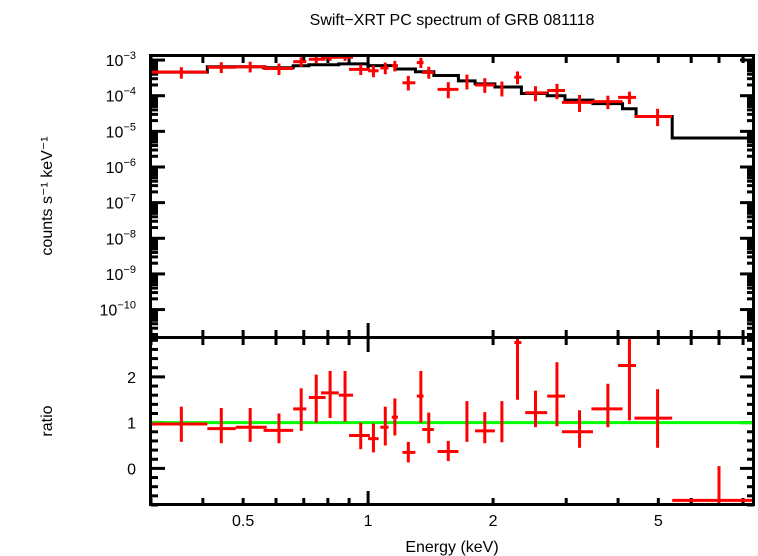 This screenshot has width=758, height=556. I want to click on y-tick-label: 10⁻⁹, so click(121, 274).